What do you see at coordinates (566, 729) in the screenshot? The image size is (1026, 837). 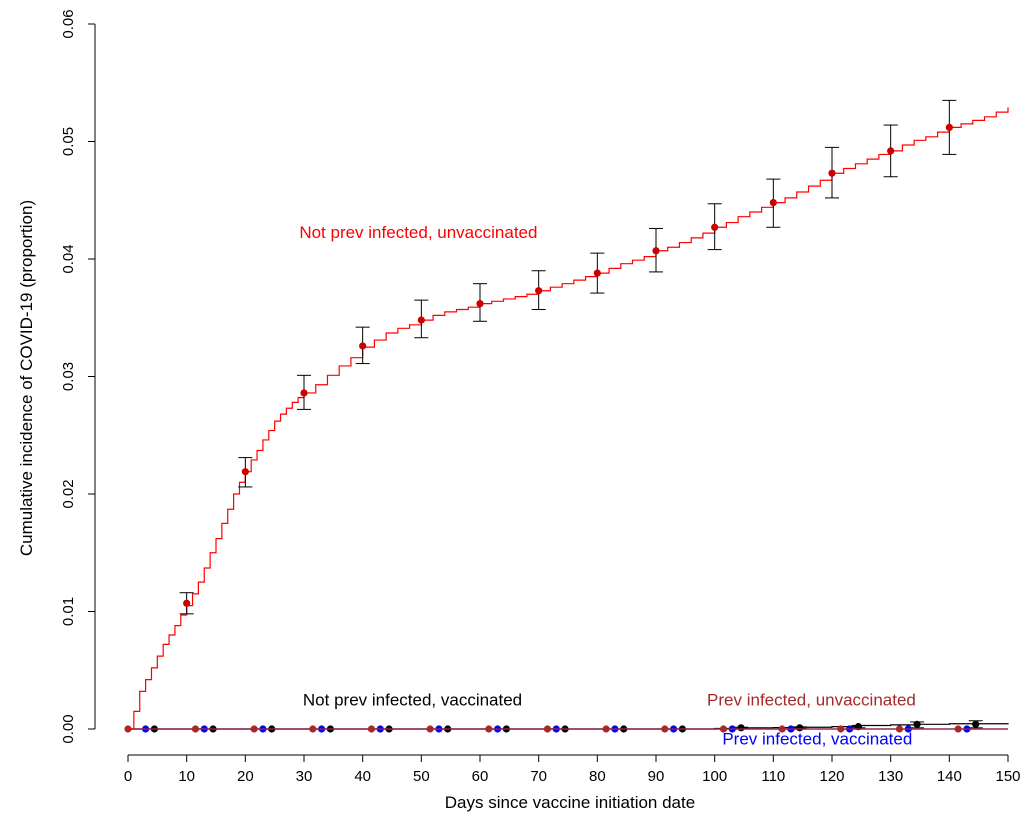 I see `series-prev-infected-unvaccinated` at bounding box center [566, 729].